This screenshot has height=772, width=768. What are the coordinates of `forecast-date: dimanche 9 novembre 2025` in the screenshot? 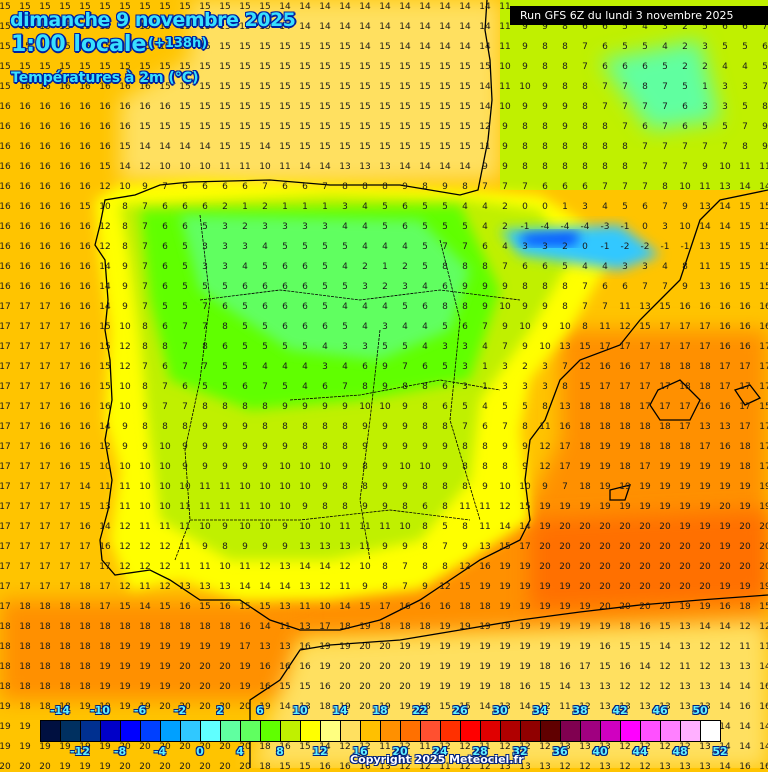 It's located at (153, 20).